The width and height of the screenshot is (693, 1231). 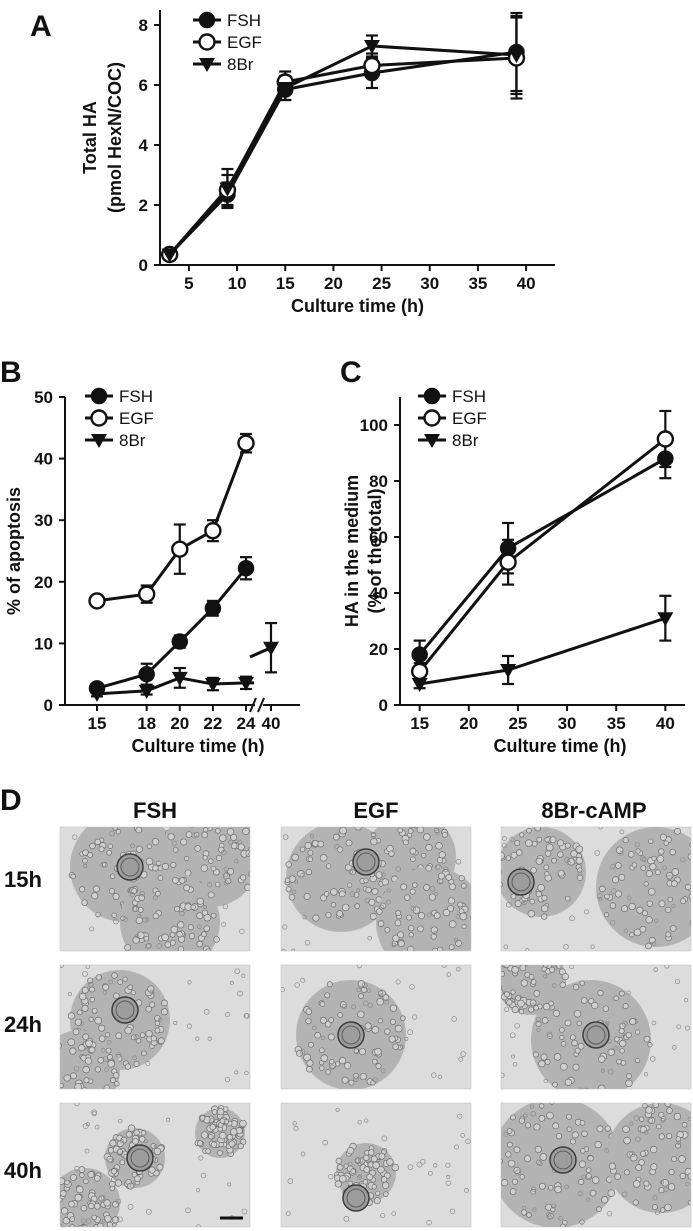 What do you see at coordinates (23, 879) in the screenshot?
I see `row-header-15h: 15h` at bounding box center [23, 879].